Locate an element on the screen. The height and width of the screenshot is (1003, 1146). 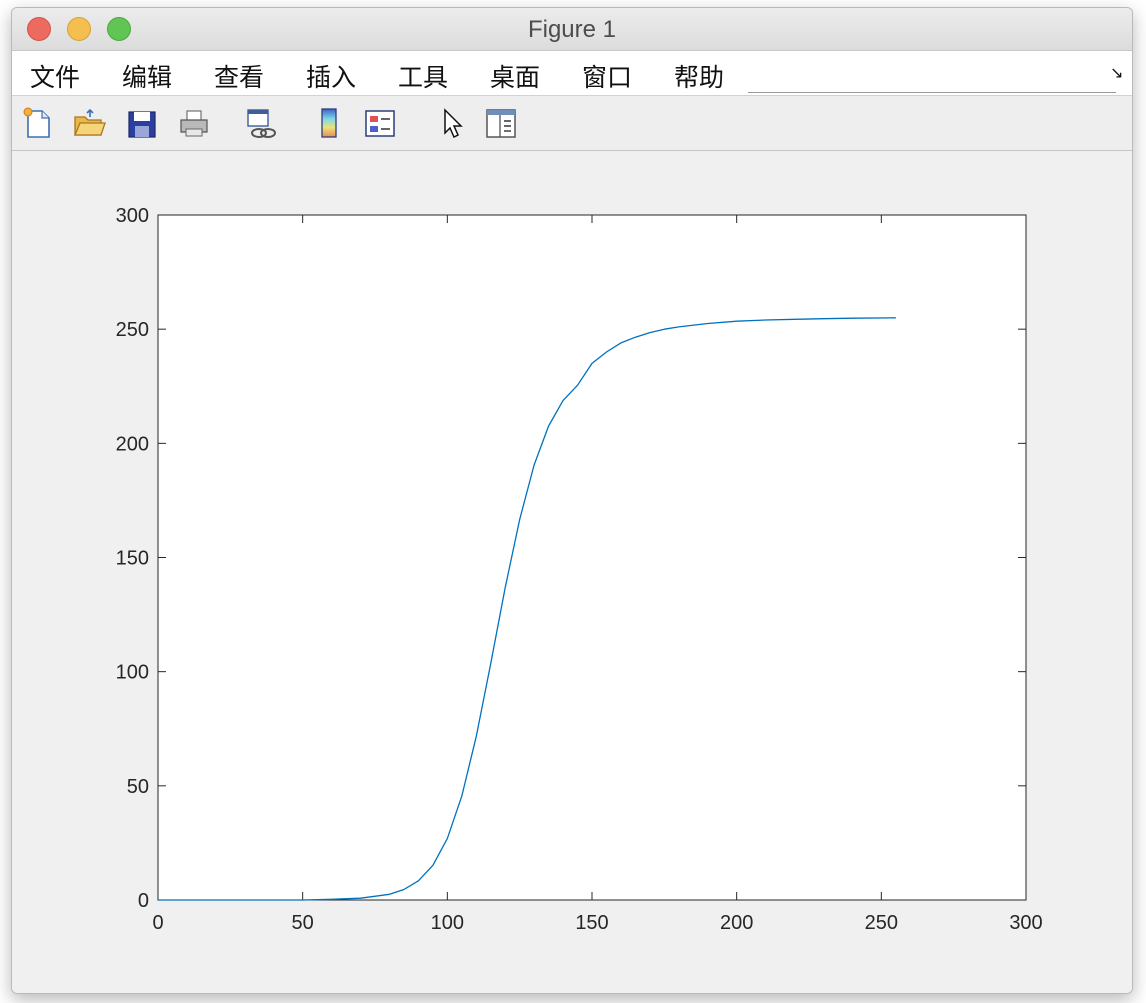
print-icon is located at coordinates (194, 123).